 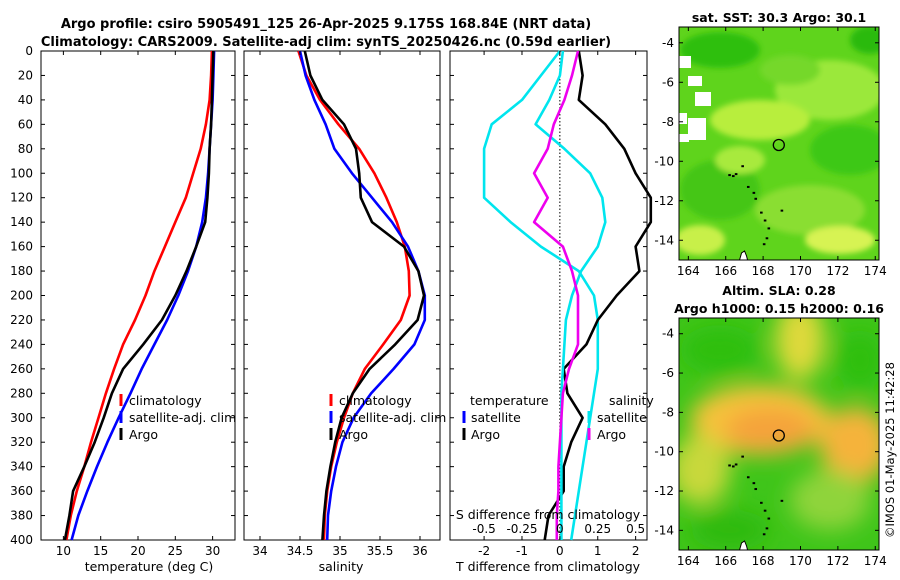 I want to click on depth-tick-label: 0, so click(x=29, y=51).